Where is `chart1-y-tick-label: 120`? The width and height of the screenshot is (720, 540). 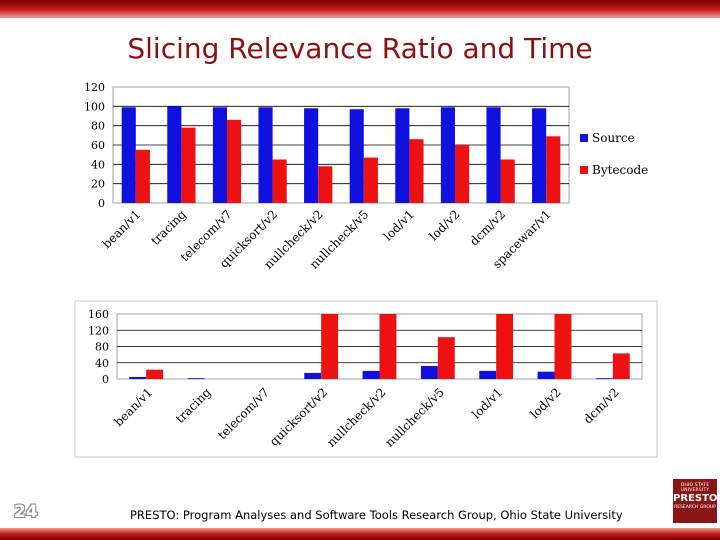
chart1-y-tick-label: 120 is located at coordinates (94, 87).